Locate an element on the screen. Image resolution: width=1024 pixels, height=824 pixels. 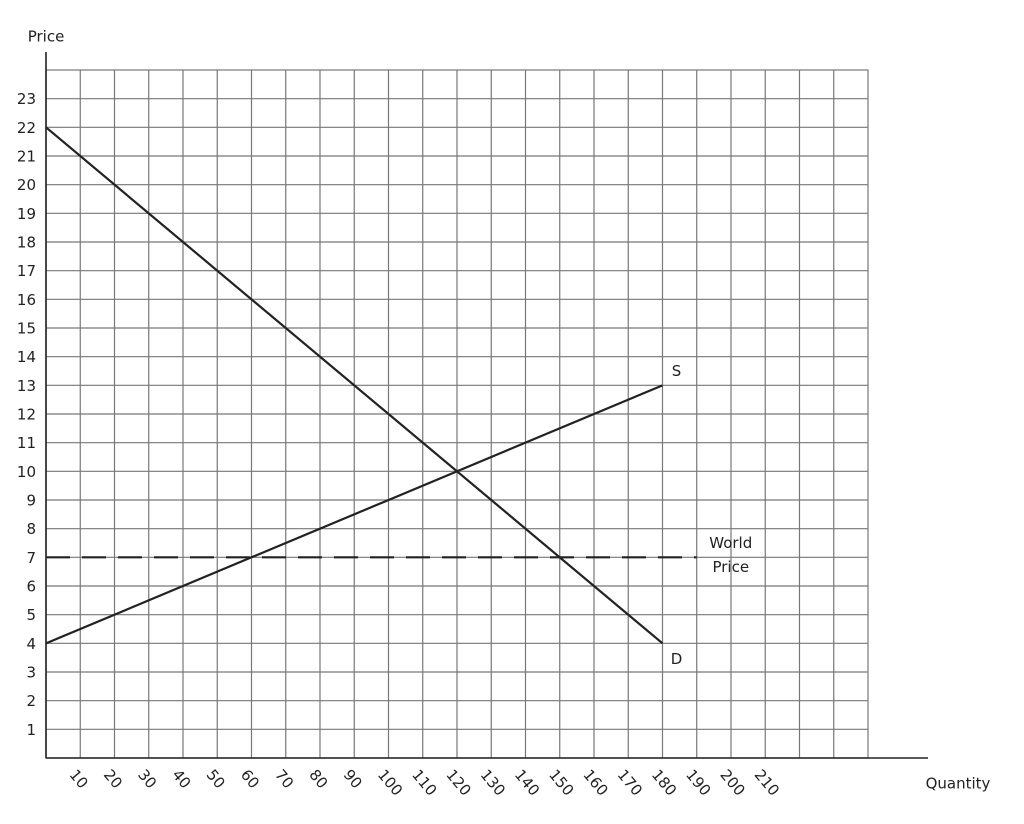
y-tick-label: 19 is located at coordinates (26, 214).